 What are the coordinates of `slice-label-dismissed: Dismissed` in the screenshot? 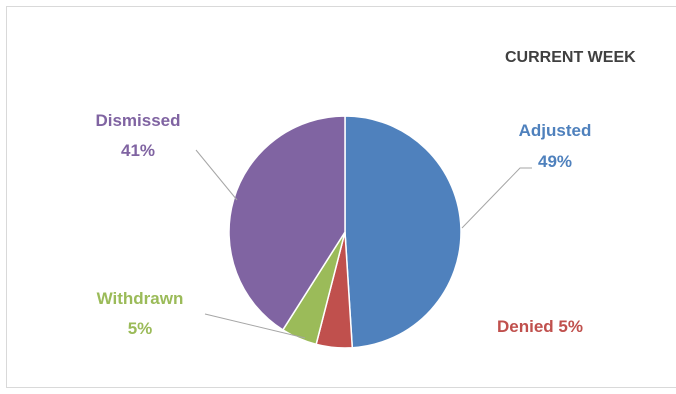 It's located at (137, 120).